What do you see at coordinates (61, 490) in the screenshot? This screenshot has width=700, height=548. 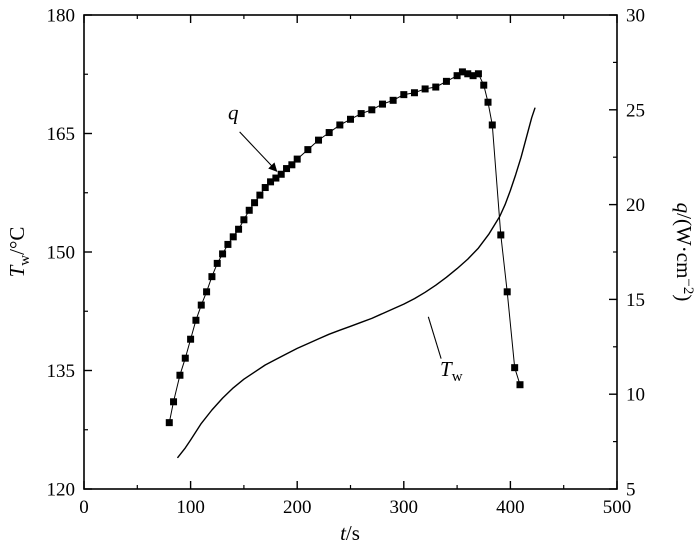 I see `y-left-tick-label: 120` at bounding box center [61, 490].